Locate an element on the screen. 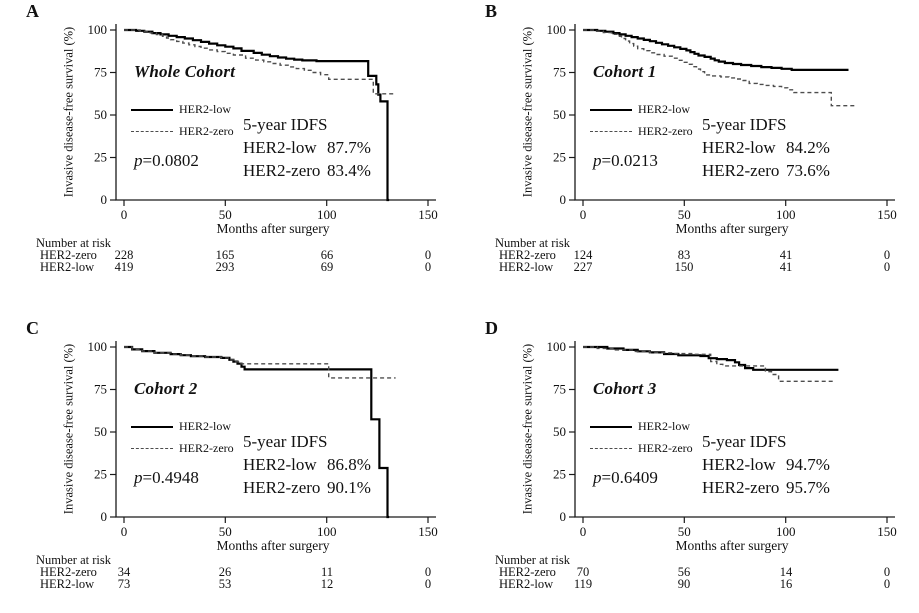 The image size is (919, 613). idfs-annotation: 5-year IDFS HER2-low 84.2% HER2-zero 73.6% is located at coordinates (766, 147).